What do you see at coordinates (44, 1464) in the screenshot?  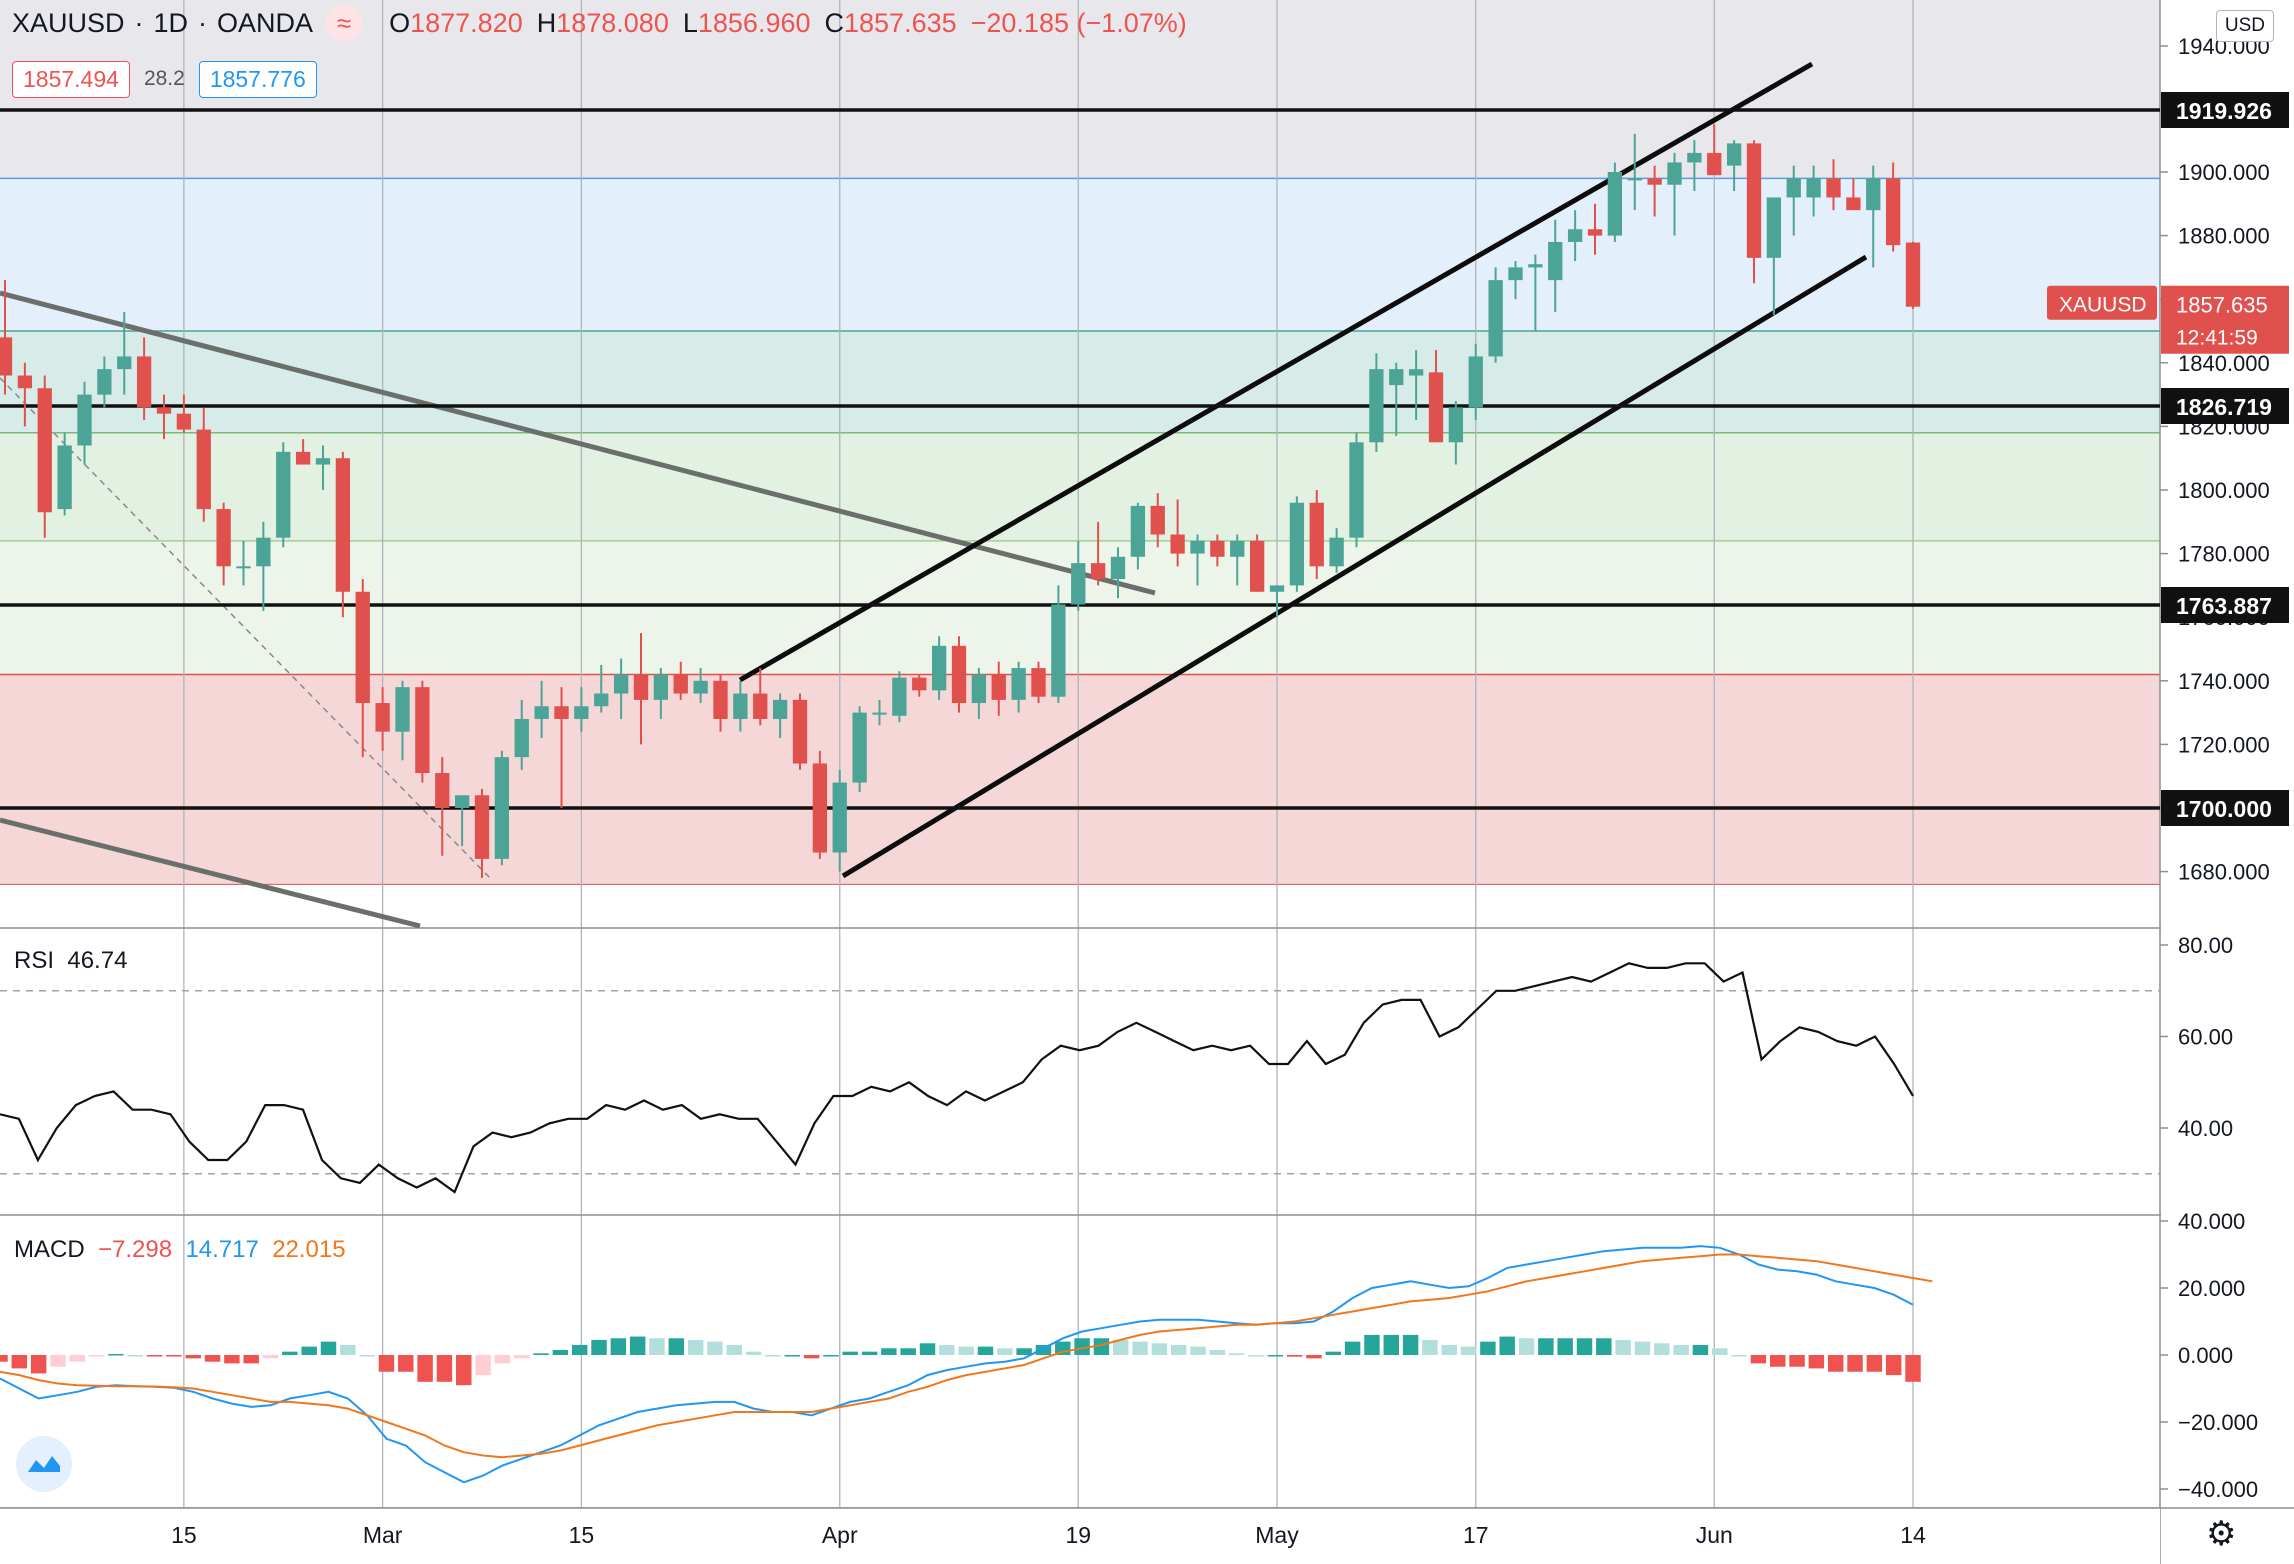 I see `tradingview-logo-icon` at bounding box center [44, 1464].